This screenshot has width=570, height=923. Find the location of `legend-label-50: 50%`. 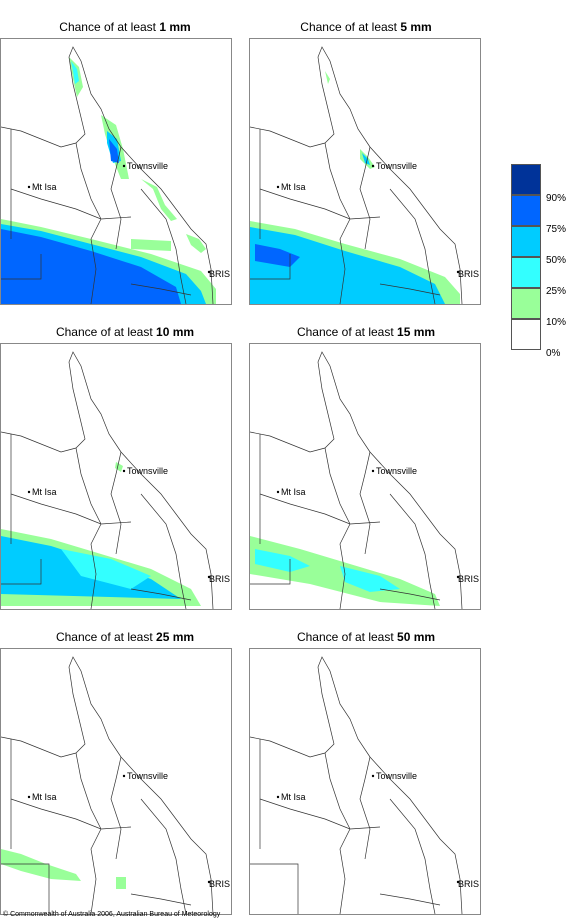

legend-label-50: 50% is located at coordinates (556, 260).